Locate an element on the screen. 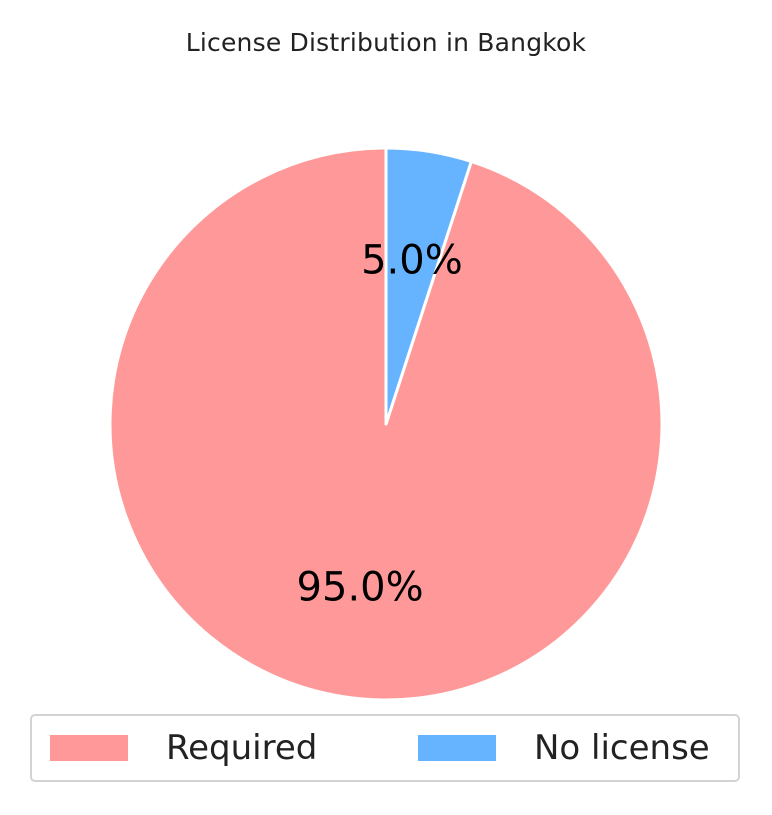 The height and width of the screenshot is (815, 772). legend-item-no-license: No license is located at coordinates (564, 748).